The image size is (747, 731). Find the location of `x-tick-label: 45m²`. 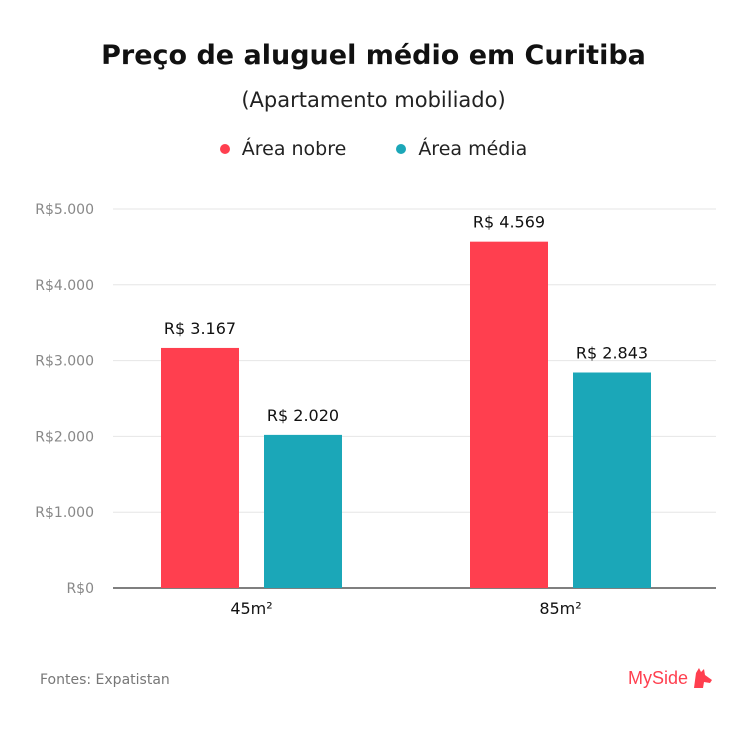

x-tick-label: 45m² is located at coordinates (251, 608).